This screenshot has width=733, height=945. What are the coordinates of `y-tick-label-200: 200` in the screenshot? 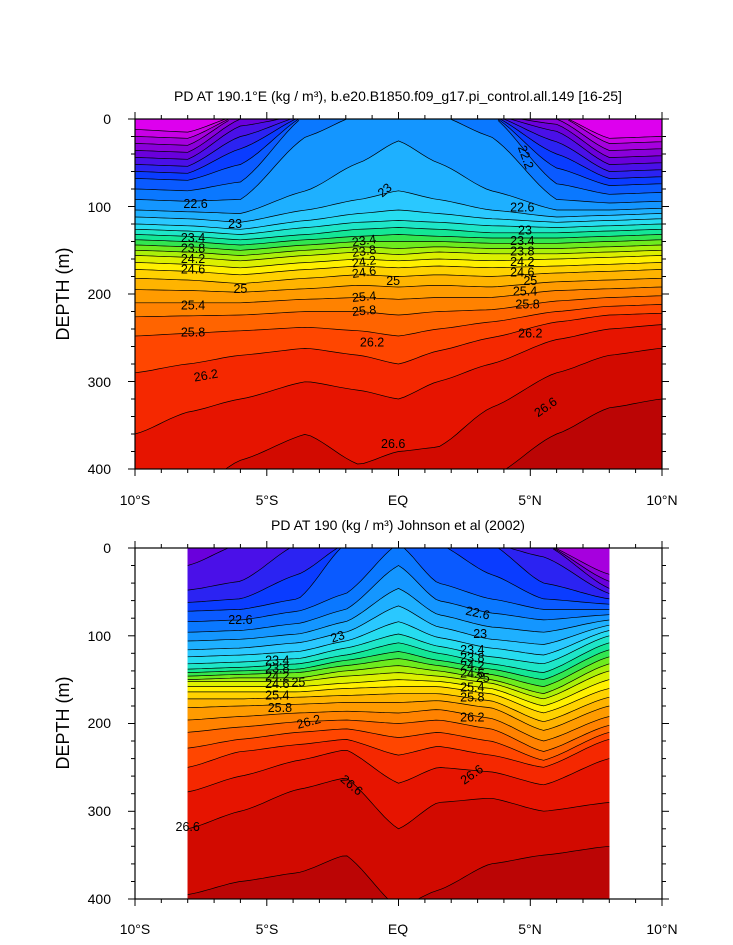 It's located at (100, 294).